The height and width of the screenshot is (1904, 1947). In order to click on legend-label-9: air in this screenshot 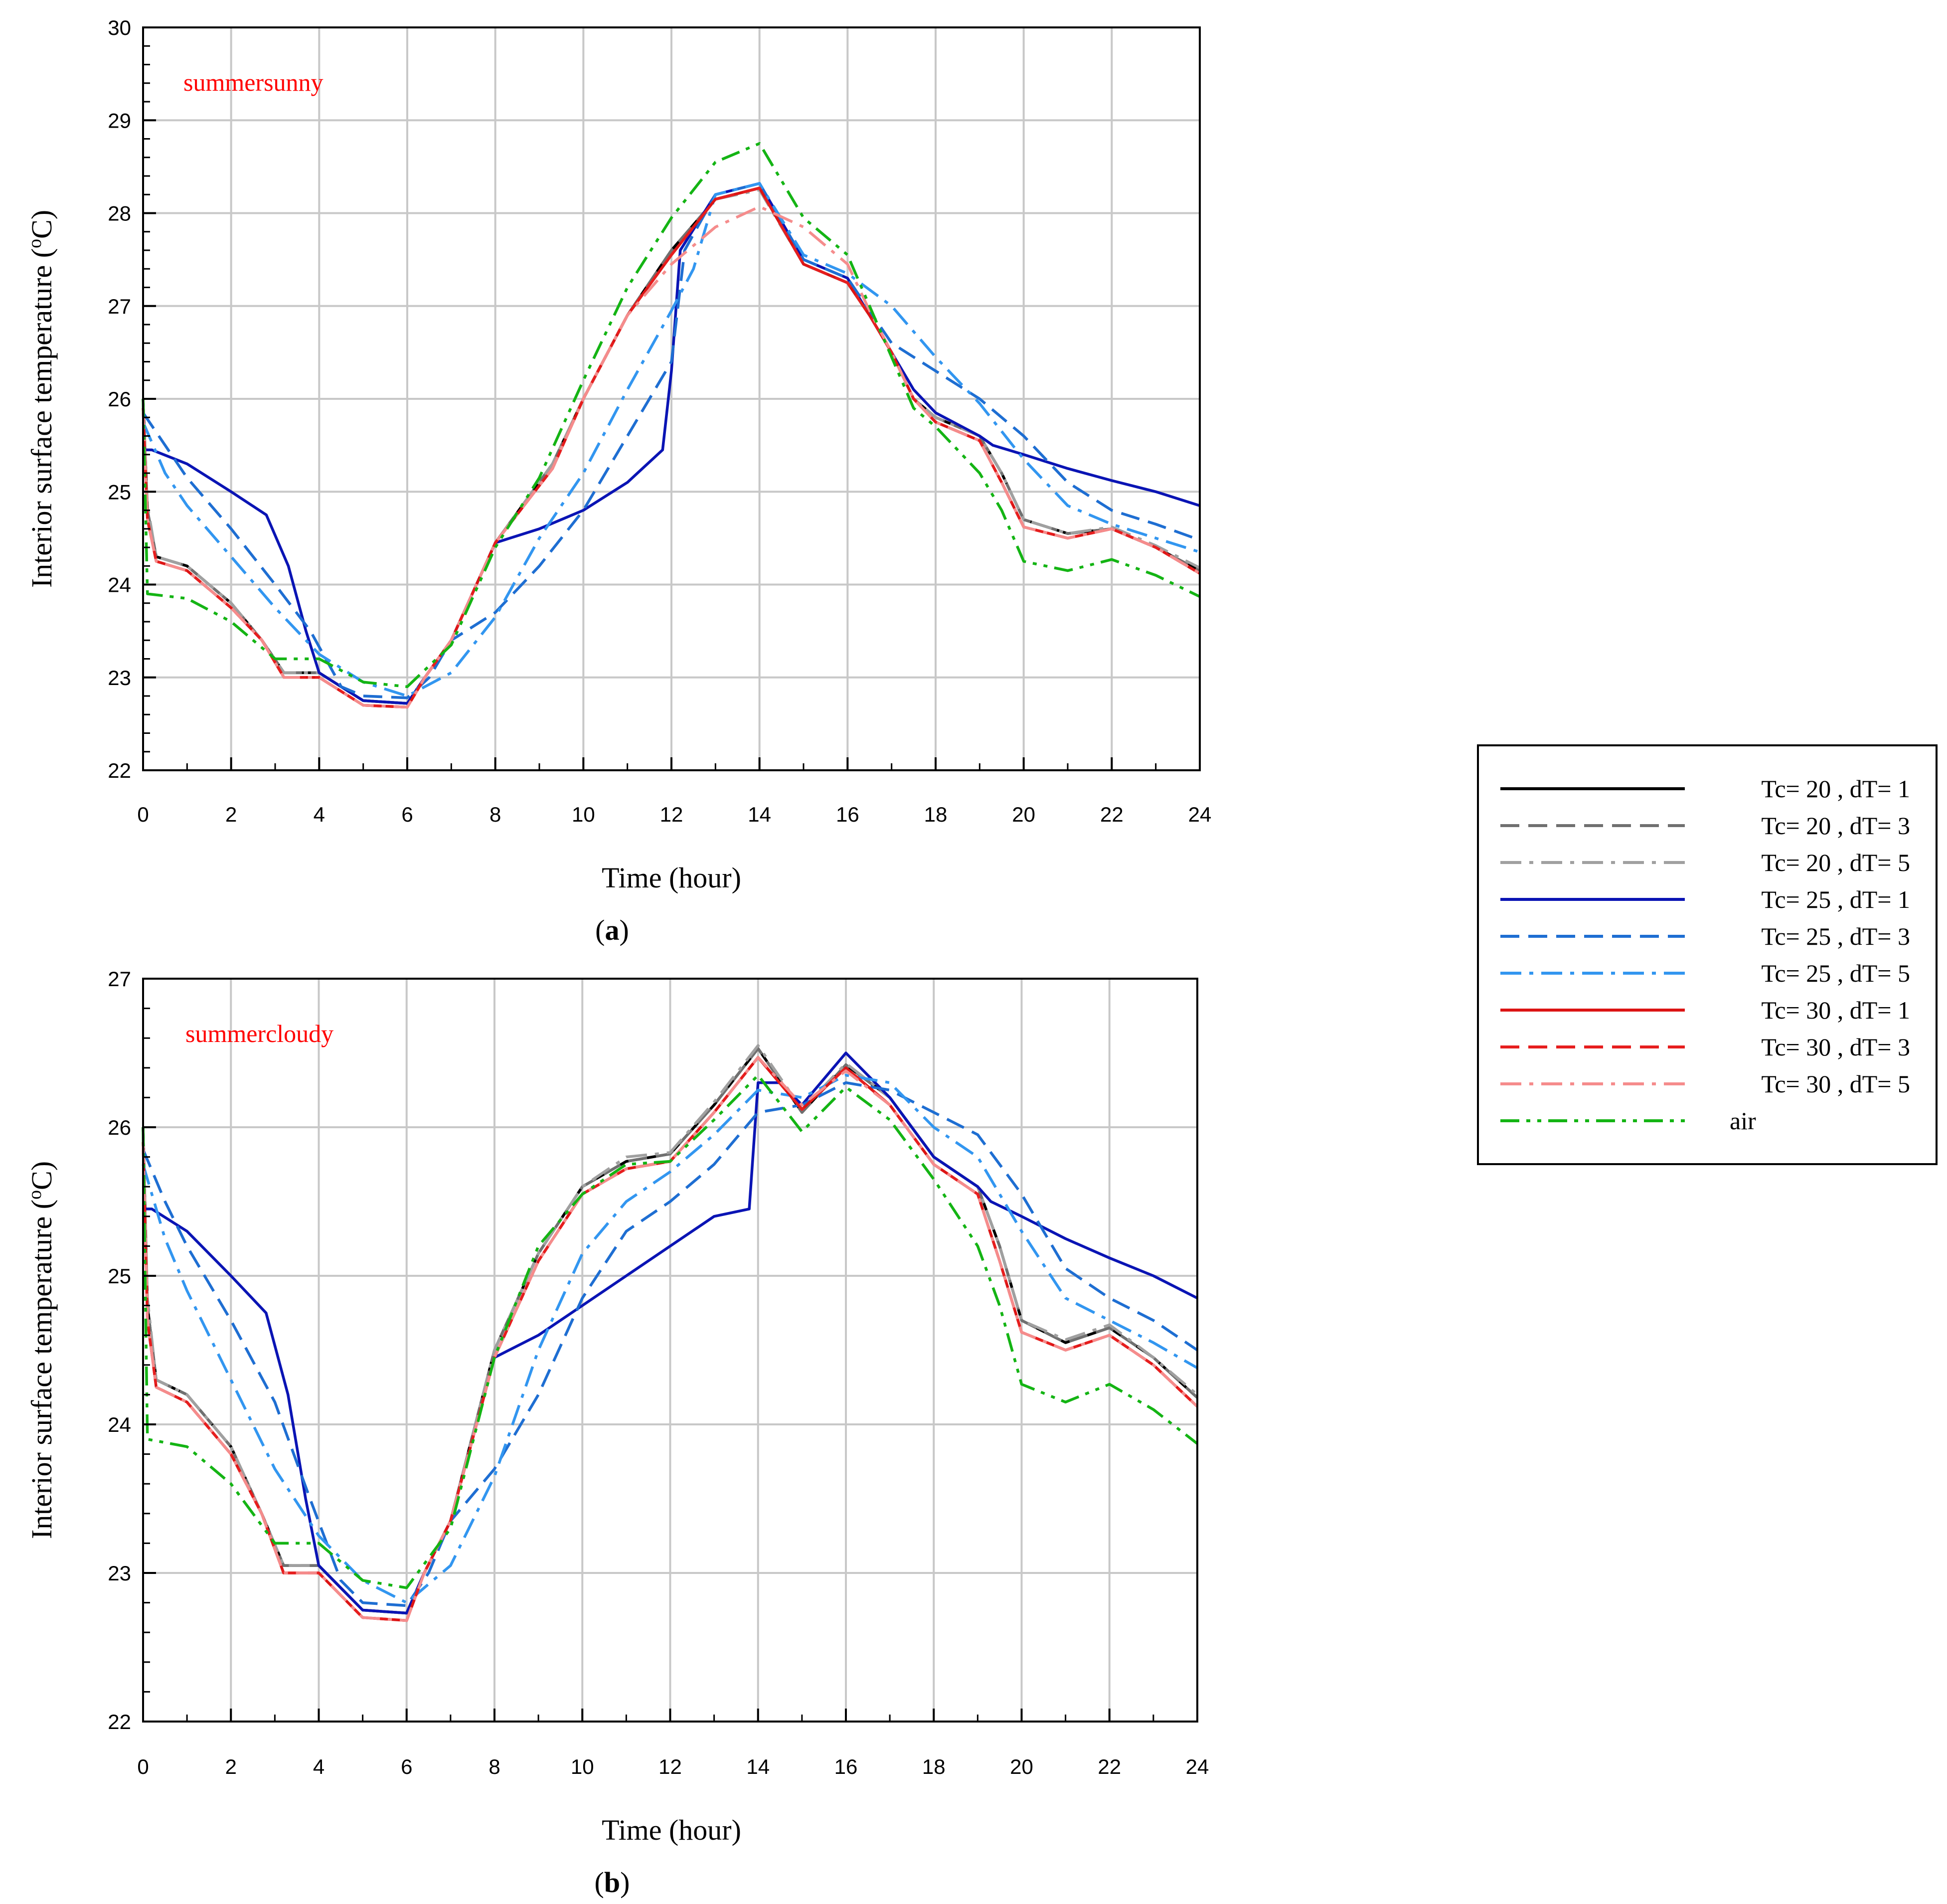, I will do `click(1743, 1121)`.